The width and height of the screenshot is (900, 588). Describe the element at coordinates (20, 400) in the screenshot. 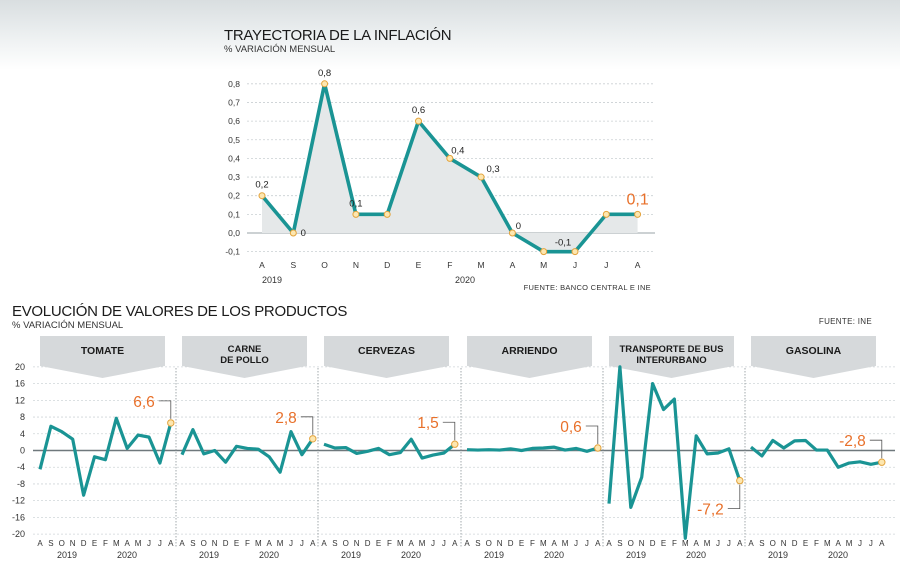

I see `y-tick-label: 12` at that location.